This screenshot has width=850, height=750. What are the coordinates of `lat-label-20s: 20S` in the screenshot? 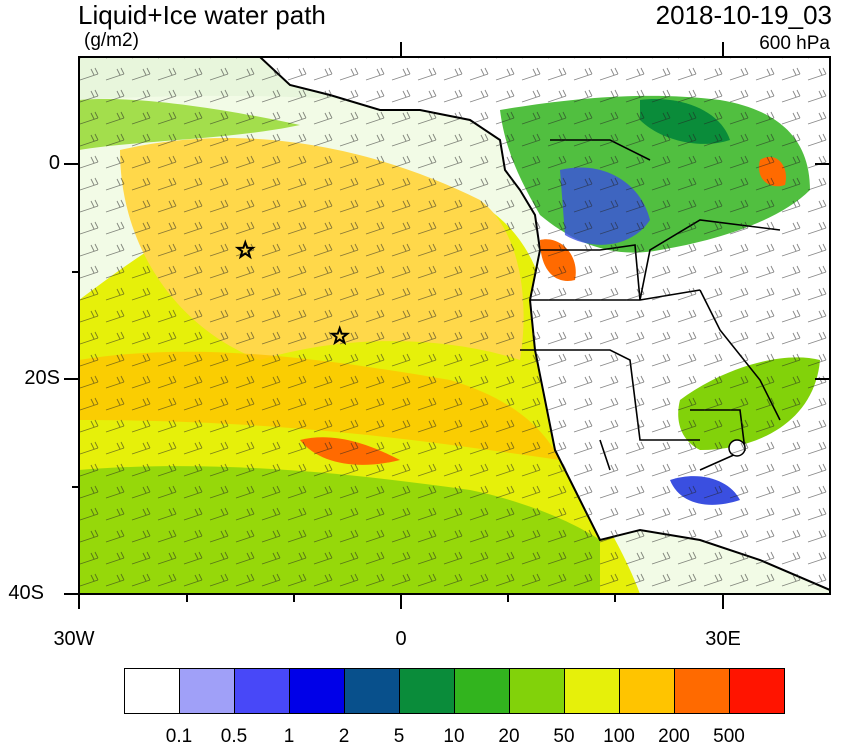 It's located at (42, 378).